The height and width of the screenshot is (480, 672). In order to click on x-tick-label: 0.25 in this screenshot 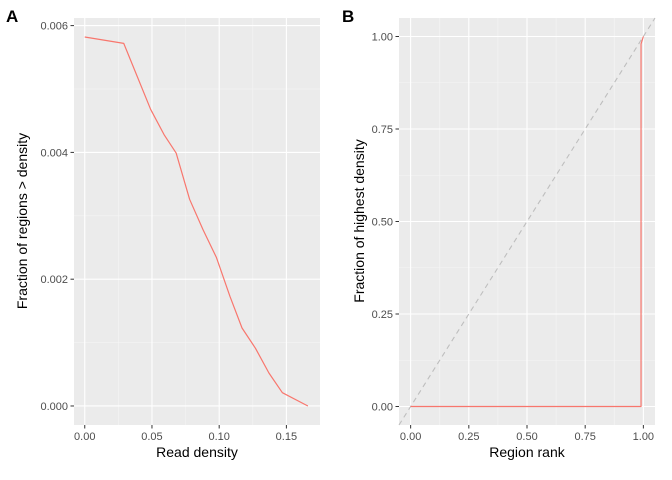, I will do `click(468, 437)`.